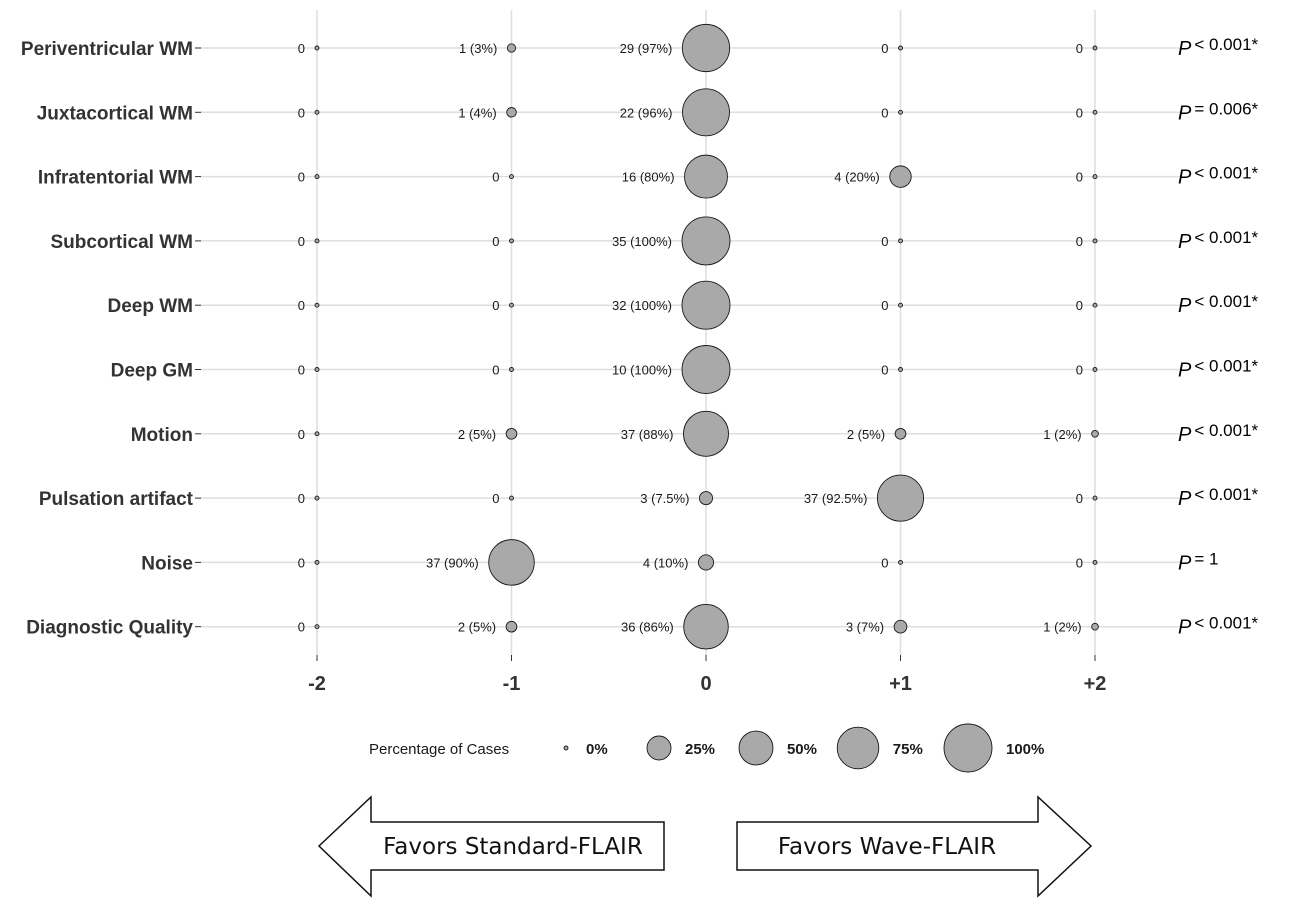  Describe the element at coordinates (908, 749) in the screenshot. I see `legend-label: 75%` at that location.